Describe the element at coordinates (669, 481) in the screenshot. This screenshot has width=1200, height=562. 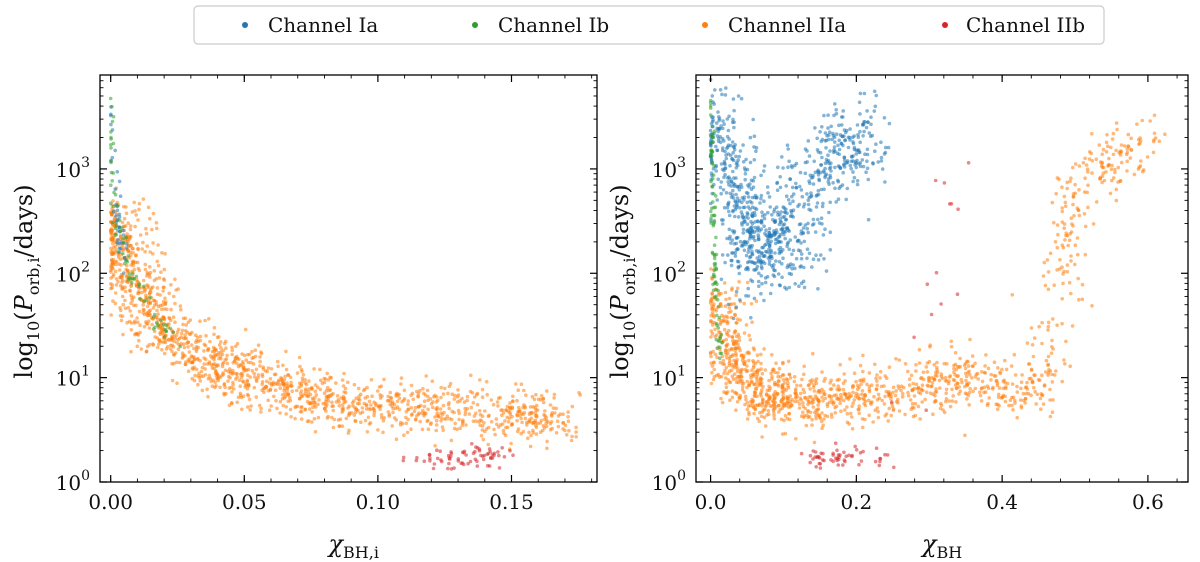
I see `y-tick-label: 100` at that location.